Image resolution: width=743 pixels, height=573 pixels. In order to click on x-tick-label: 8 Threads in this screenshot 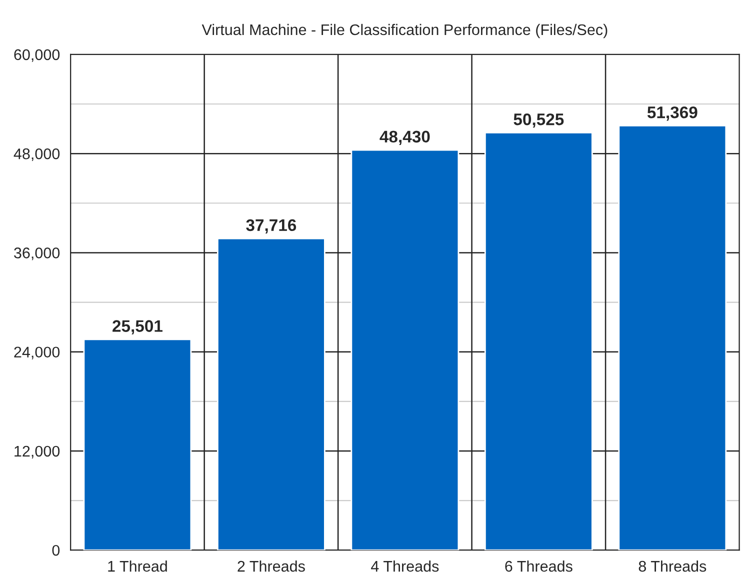, I will do `click(672, 566)`.